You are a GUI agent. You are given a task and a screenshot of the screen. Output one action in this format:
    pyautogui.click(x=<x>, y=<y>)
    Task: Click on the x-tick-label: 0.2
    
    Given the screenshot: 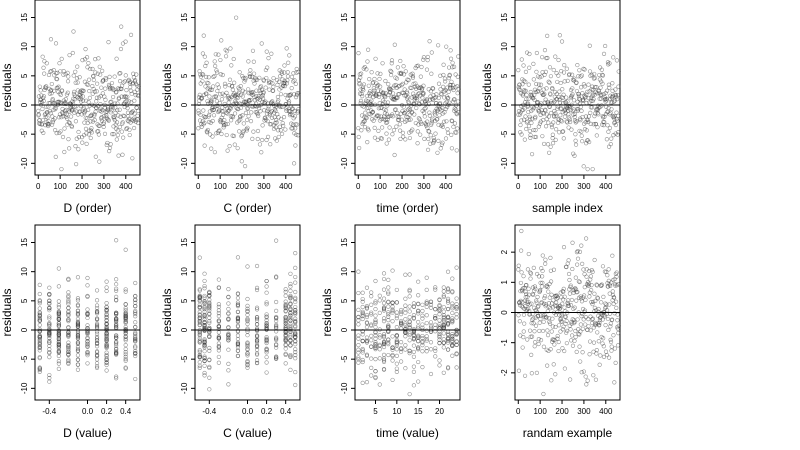 What is the action you would take?
    pyautogui.click(x=107, y=411)
    